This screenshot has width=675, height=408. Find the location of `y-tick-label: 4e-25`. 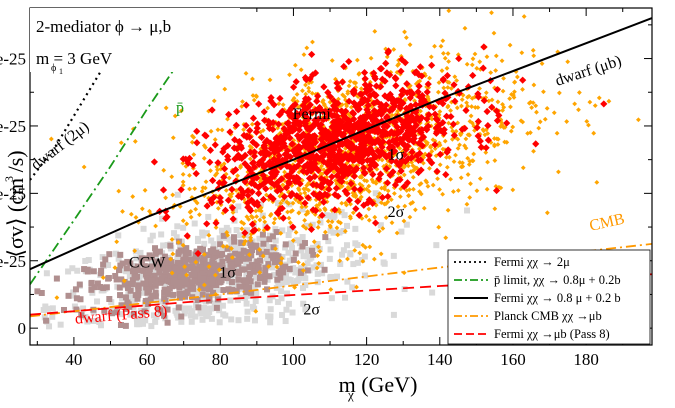

y-tick-label: 4e-25 is located at coordinates (13, 193).